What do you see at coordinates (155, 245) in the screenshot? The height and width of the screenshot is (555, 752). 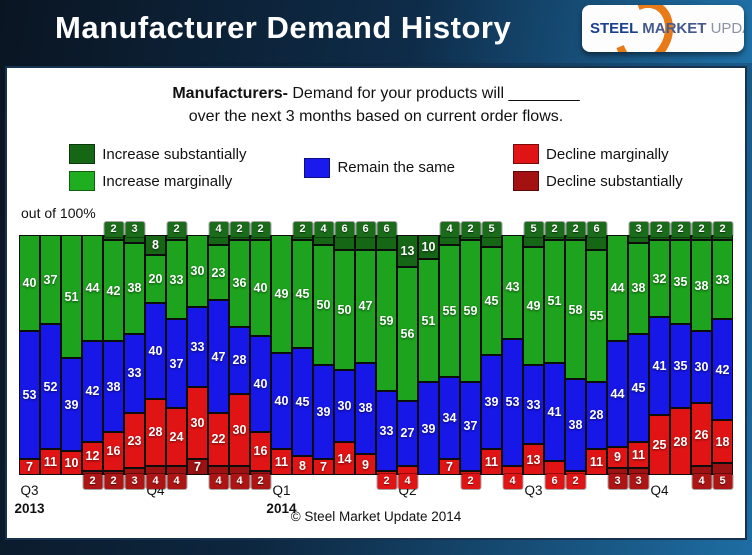 I see `bar-segment: 8` at bounding box center [155, 245].